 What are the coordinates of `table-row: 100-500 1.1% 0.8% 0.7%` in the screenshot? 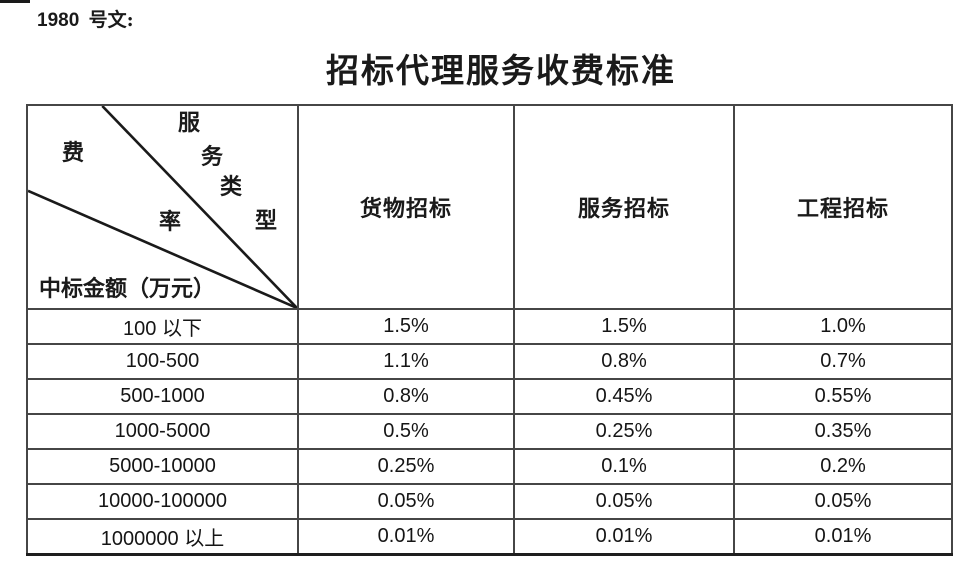 It's located at (489, 361).